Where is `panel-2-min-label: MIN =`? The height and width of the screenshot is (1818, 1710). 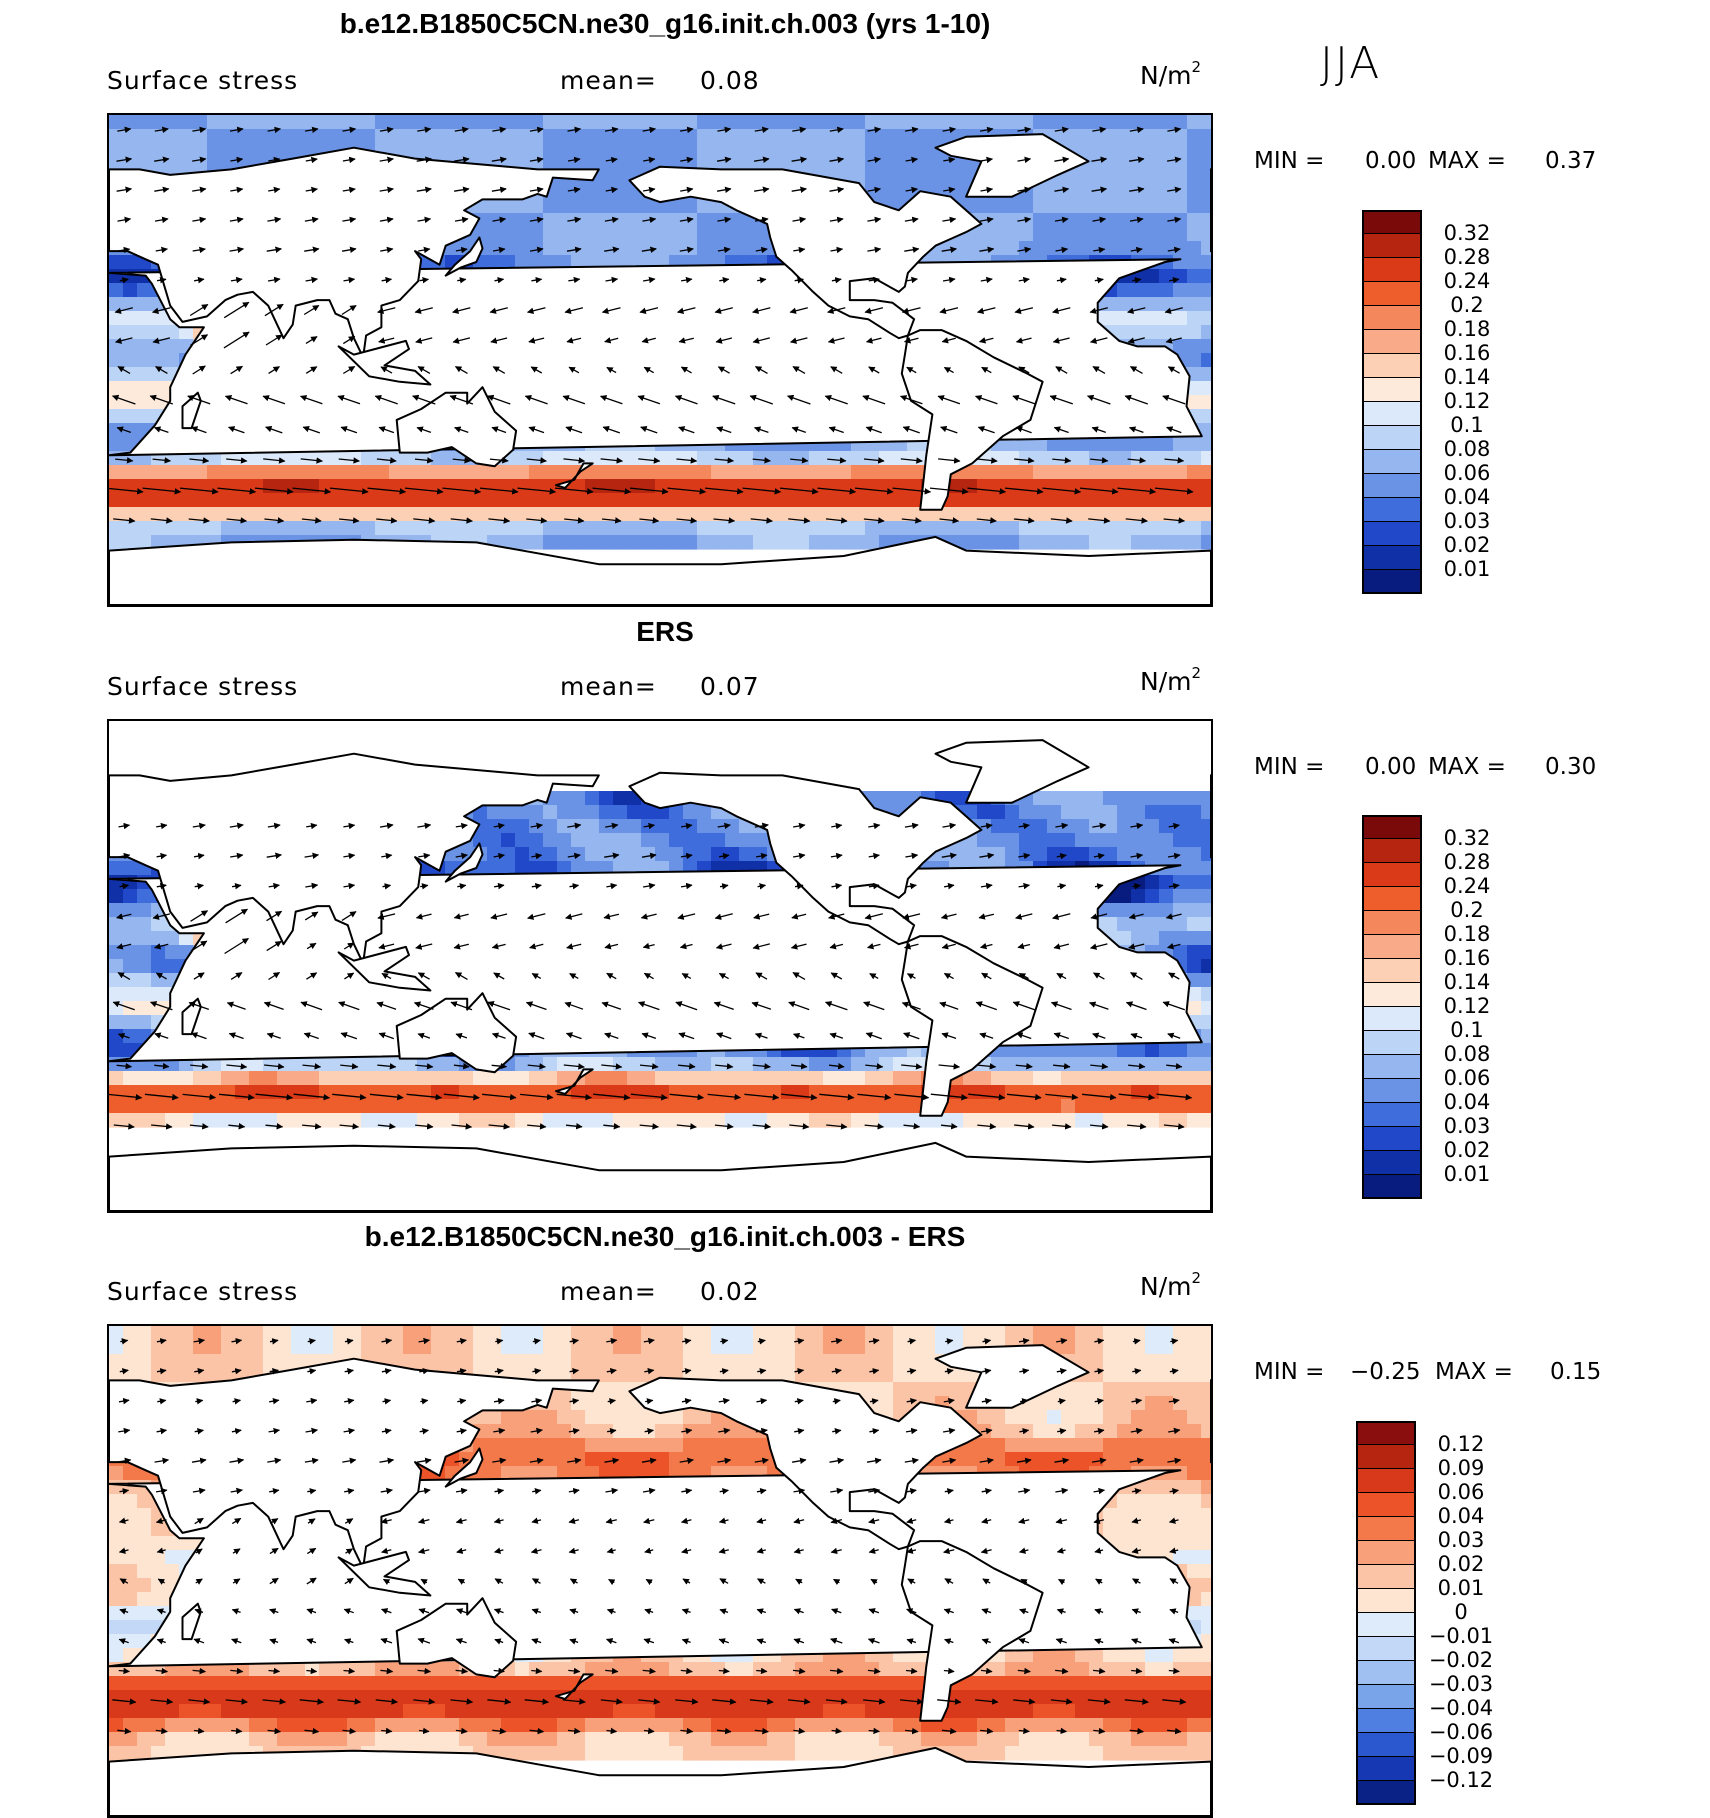
panel-2-min-label: MIN = is located at coordinates (1289, 767).